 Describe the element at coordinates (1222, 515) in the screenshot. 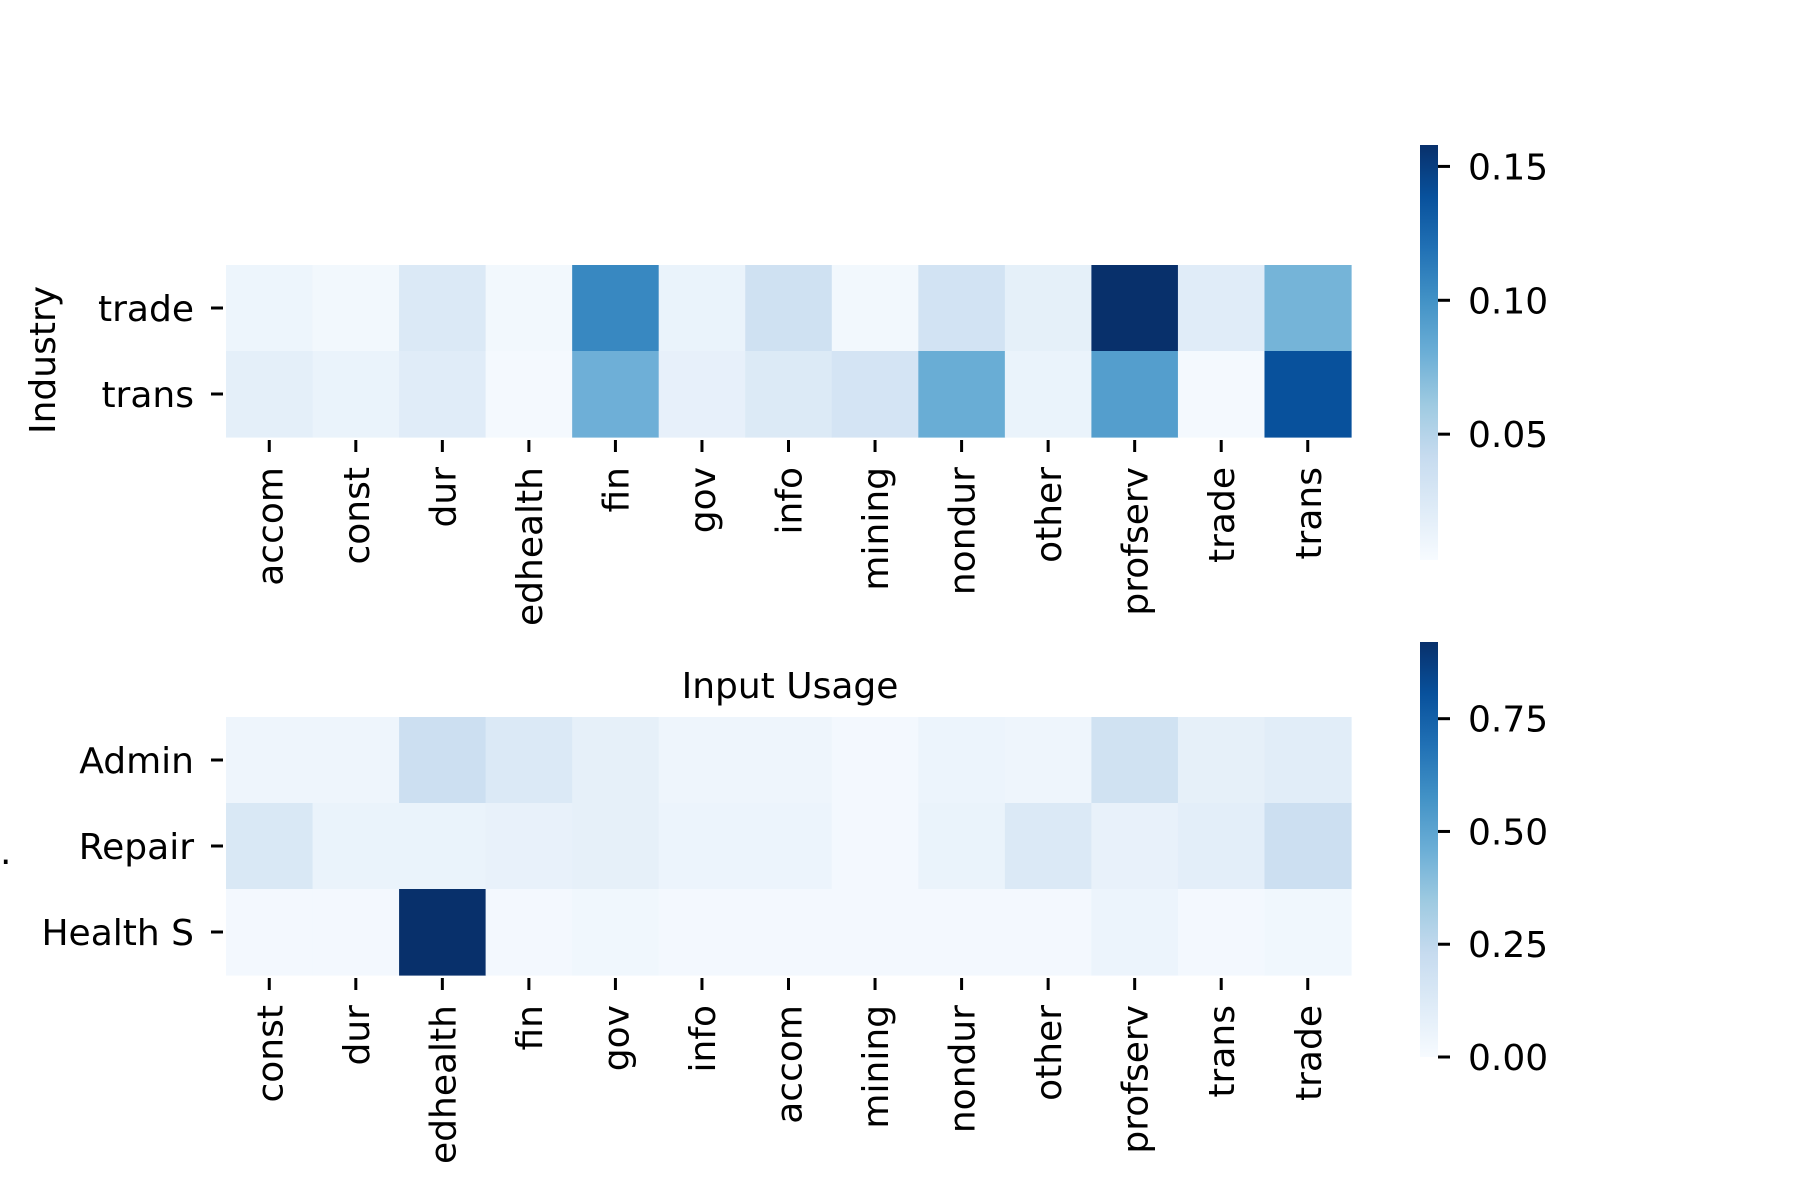

I see `x-tick-label: trade` at that location.